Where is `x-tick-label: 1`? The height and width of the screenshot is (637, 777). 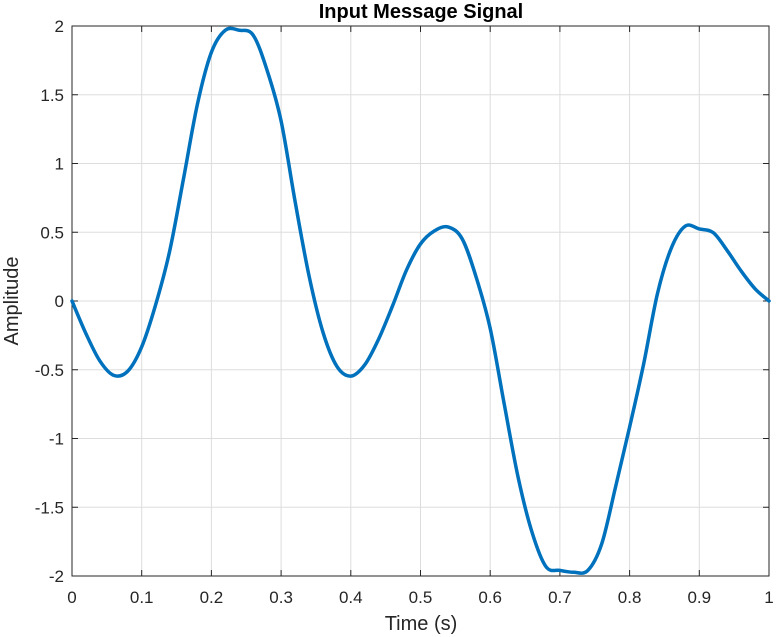
x-tick-label: 1 is located at coordinates (768, 597).